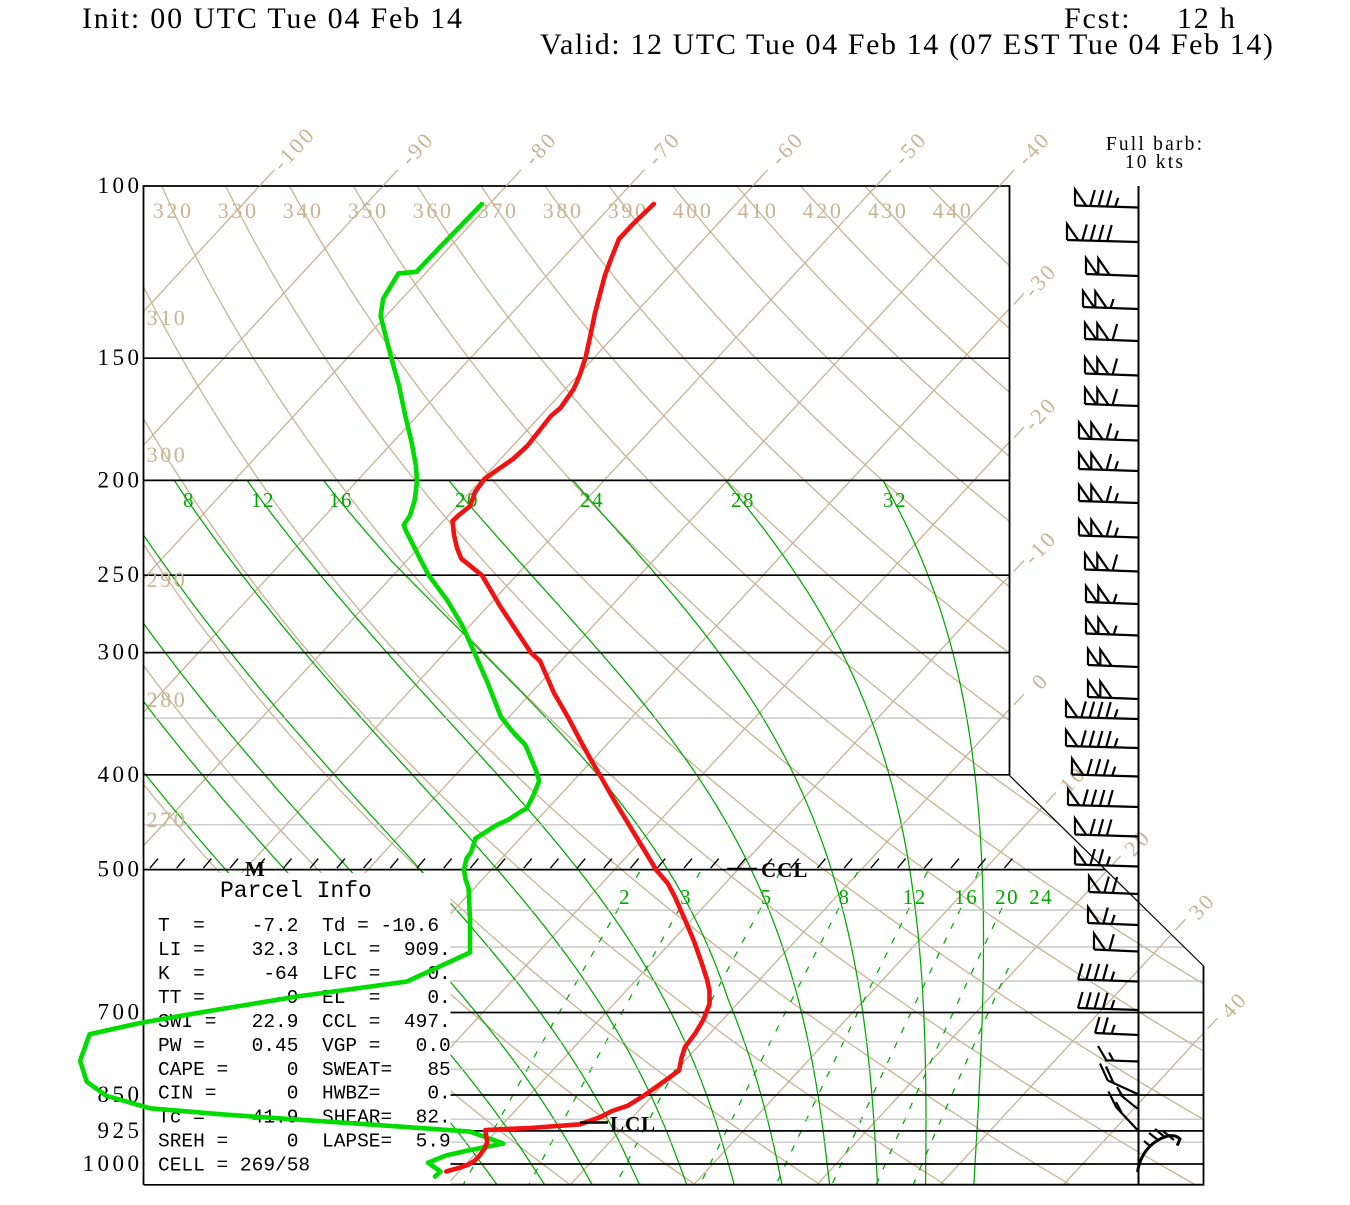 Image resolution: width=1350 pixels, height=1205 pixels. What do you see at coordinates (953, 210) in the screenshot?
I see `svg-text: 440` at bounding box center [953, 210].